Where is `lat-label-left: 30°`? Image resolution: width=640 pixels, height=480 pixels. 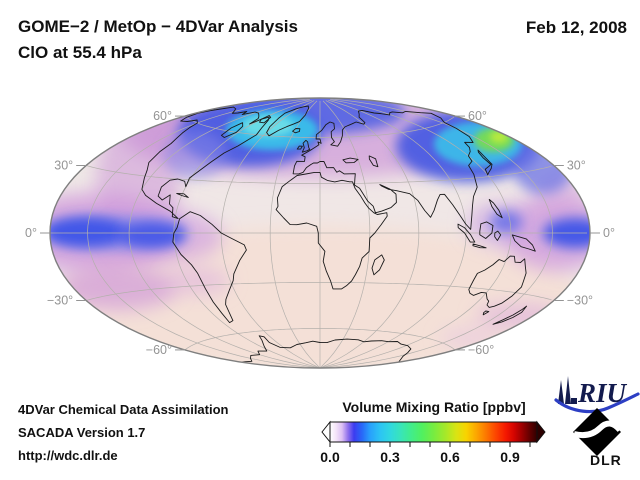
lat-label-left: 30° is located at coordinates (63, 166).